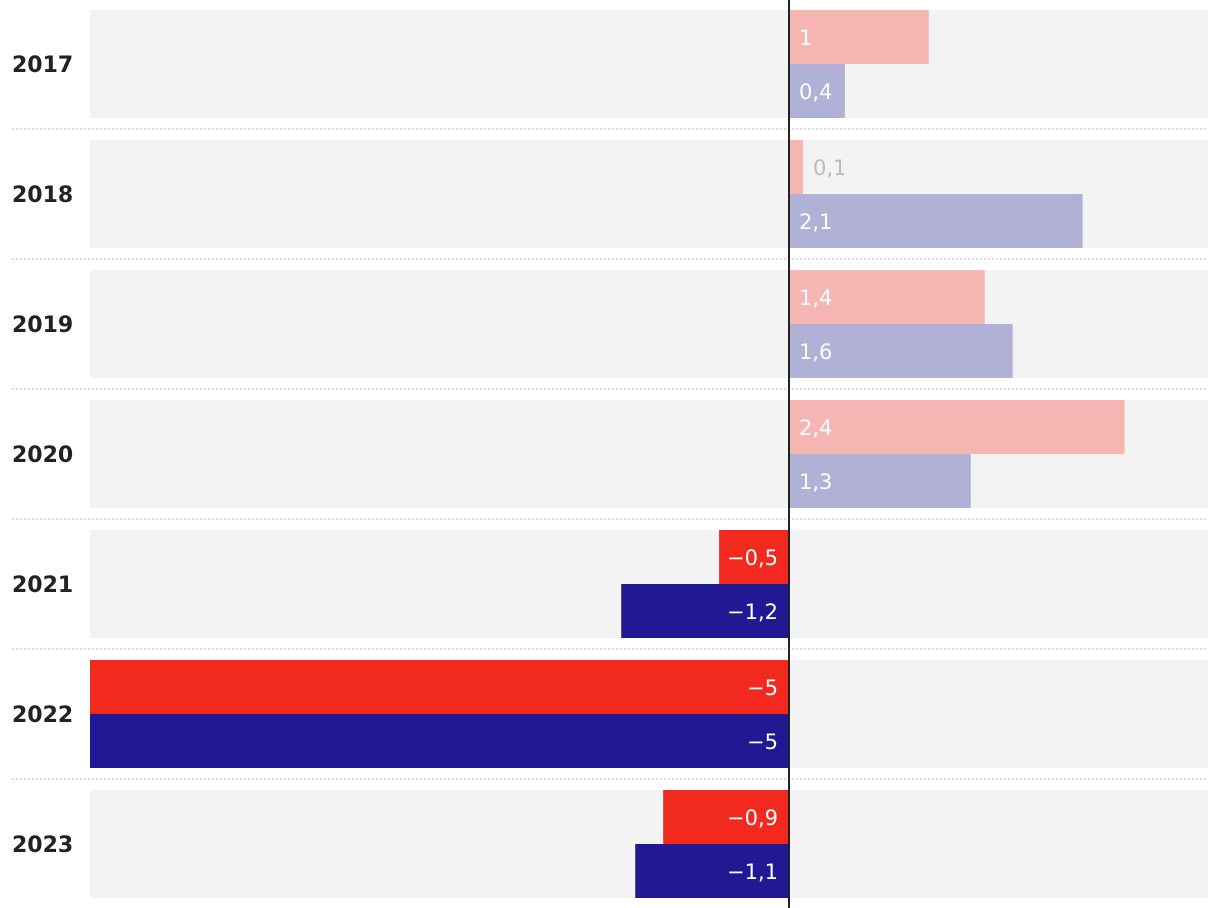  I want to click on category-label: 2019, so click(42, 325).